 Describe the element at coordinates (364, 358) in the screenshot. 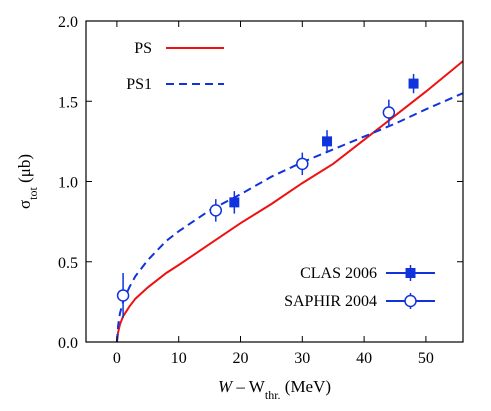

I see `x-tick-label: 40` at that location.